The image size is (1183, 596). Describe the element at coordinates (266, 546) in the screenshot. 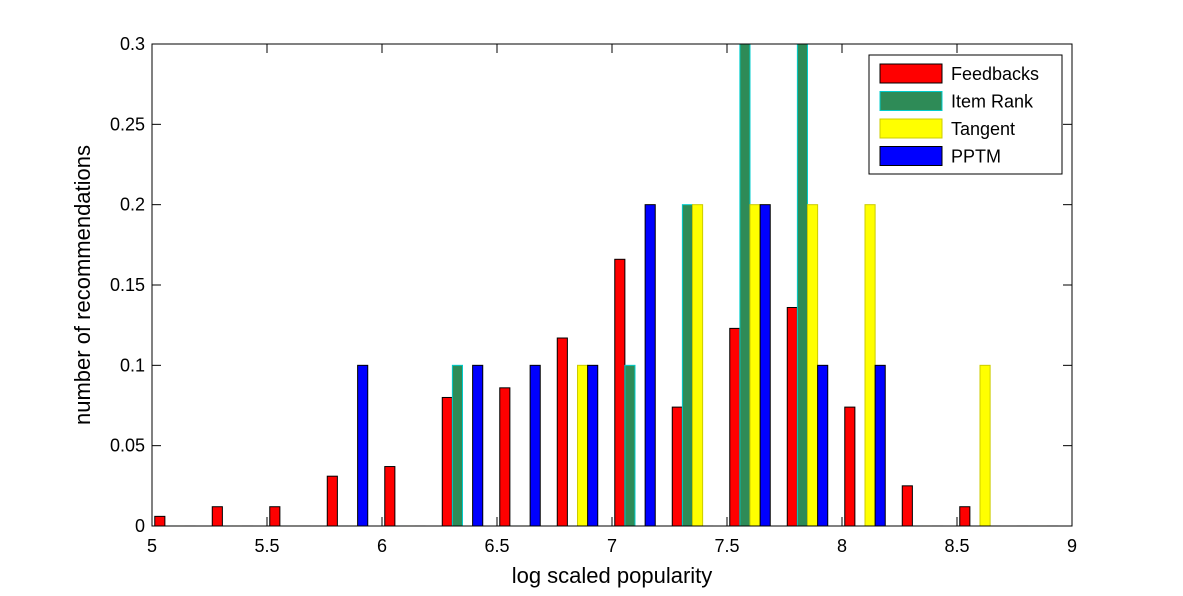

I see `x-tick-label: 5.5` at that location.